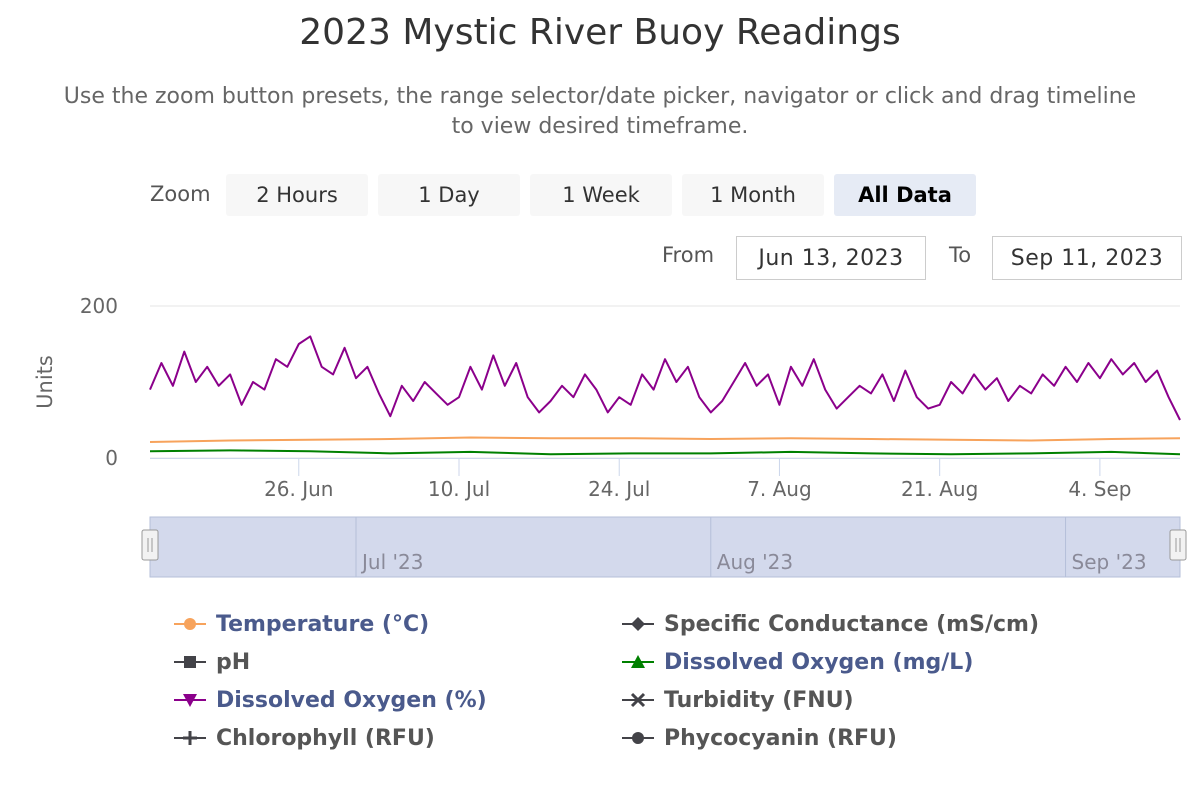 The image size is (1200, 800). What do you see at coordinates (150, 545) in the screenshot?
I see `navigator-left-handle` at bounding box center [150, 545].